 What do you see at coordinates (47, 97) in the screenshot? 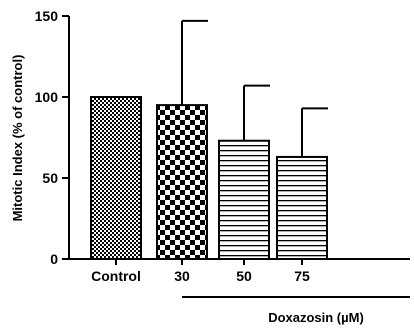
I see `y-tick-label: 100` at bounding box center [47, 97].